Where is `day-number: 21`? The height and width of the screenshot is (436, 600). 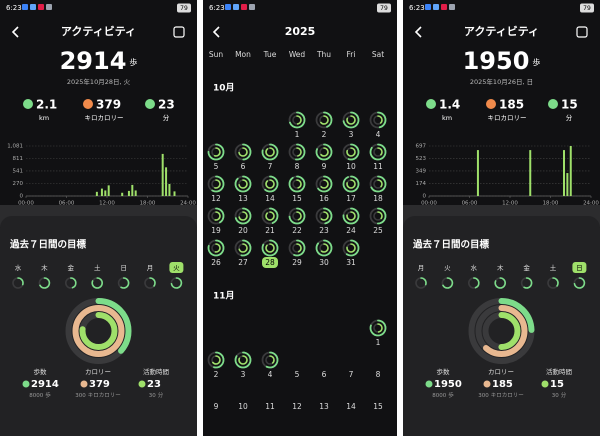
day-number: 21 is located at coordinates (270, 230).